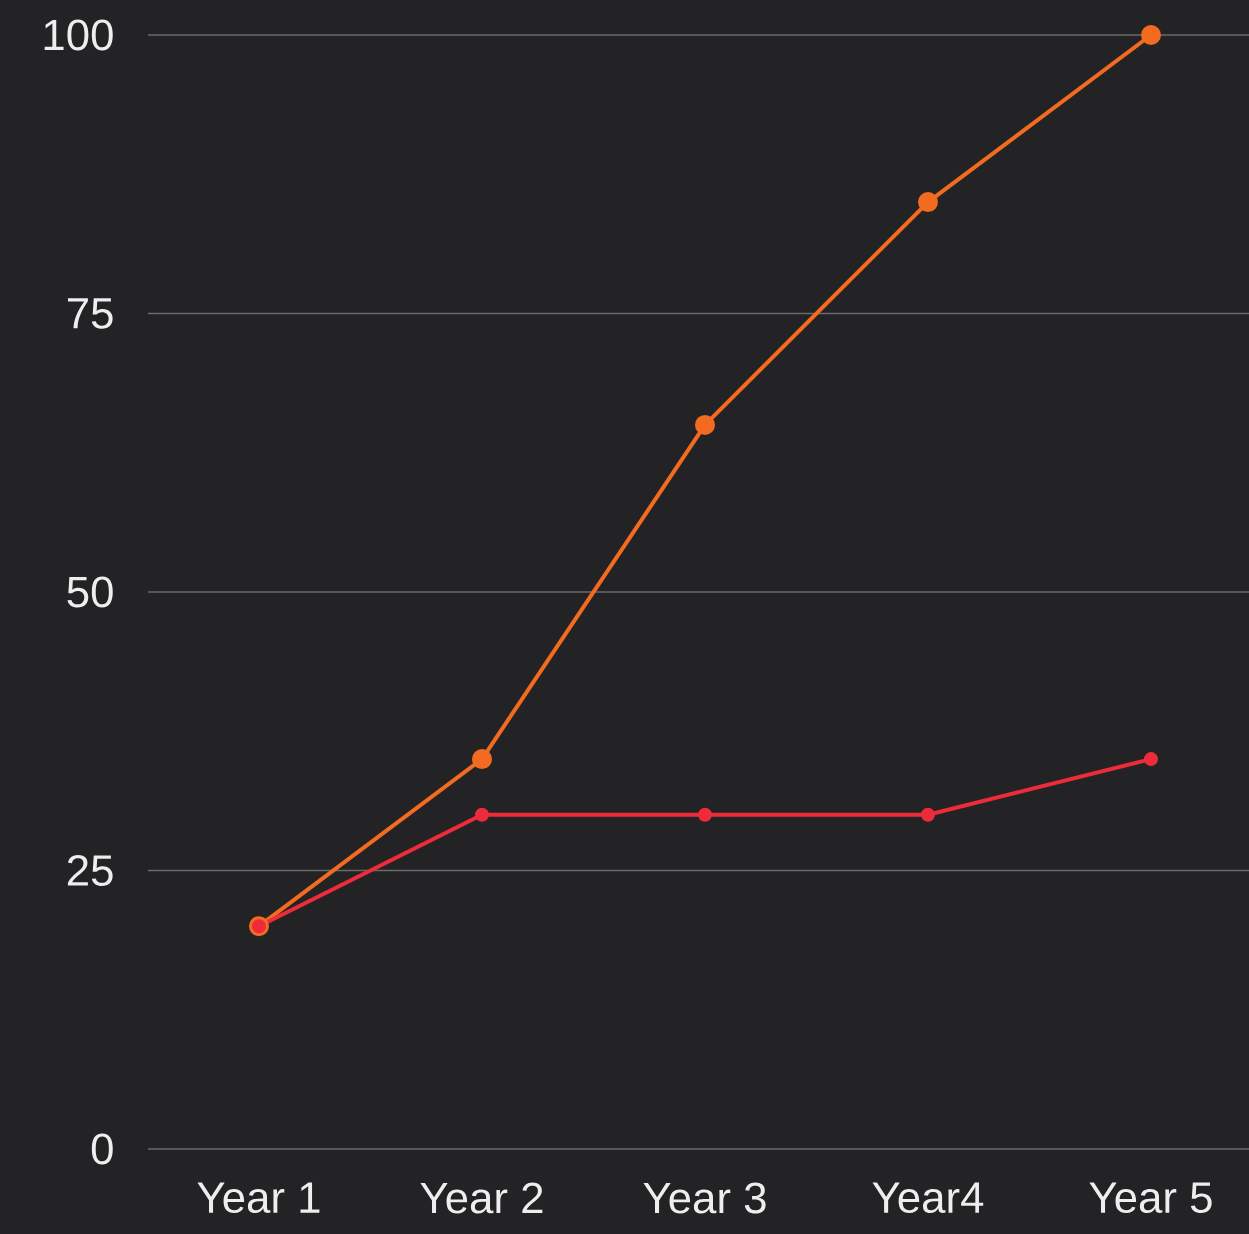 The width and height of the screenshot is (1249, 1234). I want to click on y-tick-label: 50, so click(90, 592).